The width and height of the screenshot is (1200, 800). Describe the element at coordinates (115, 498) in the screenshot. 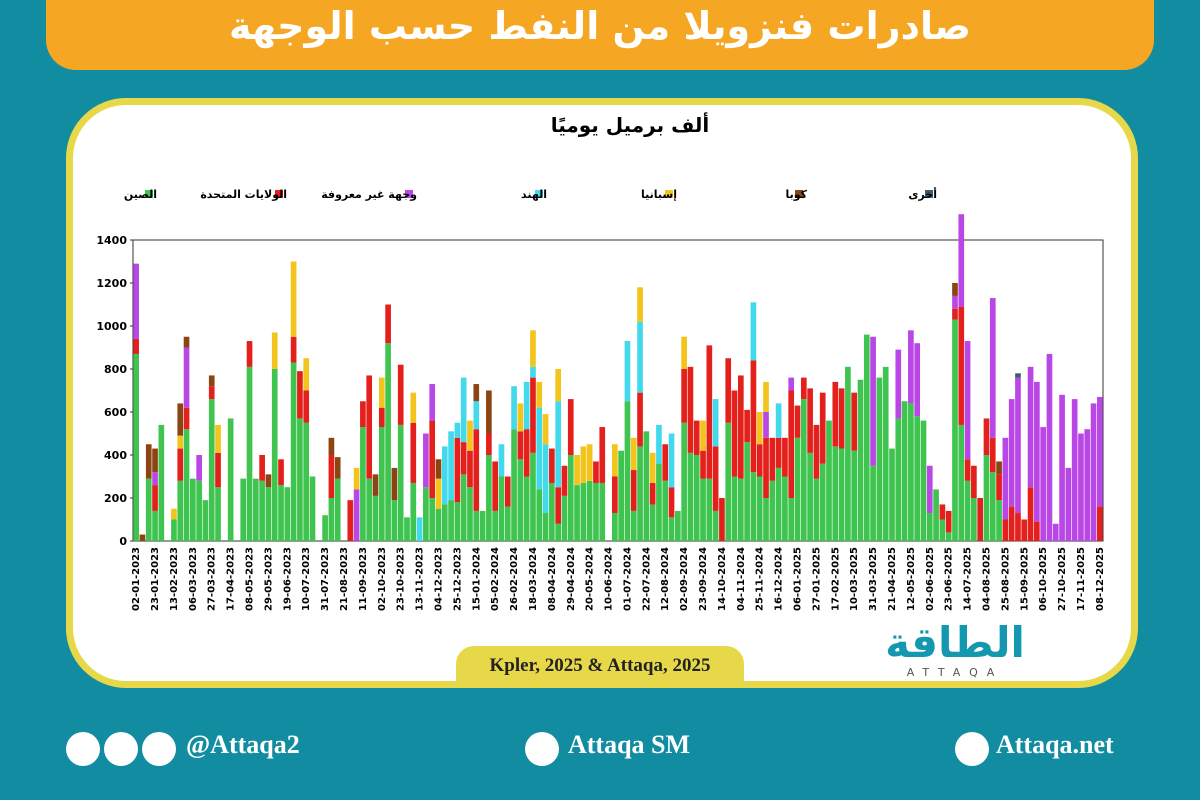

I see `y-tick-label: 200` at that location.